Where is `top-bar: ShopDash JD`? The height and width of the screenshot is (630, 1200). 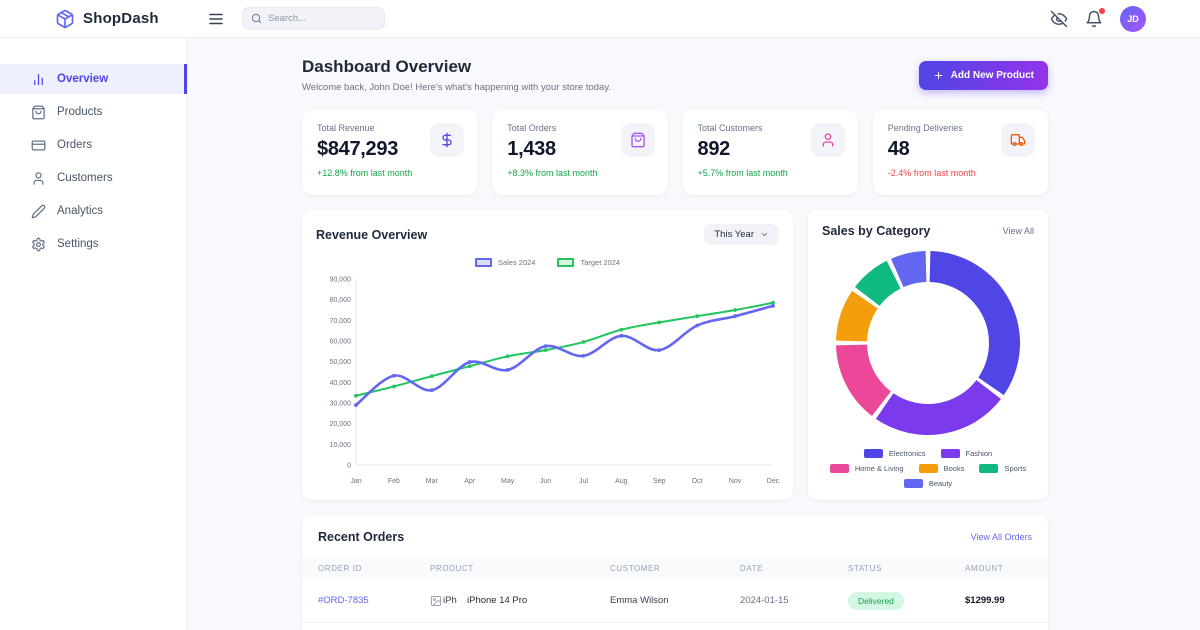 top-bar: ShopDash JD is located at coordinates (600, 19).